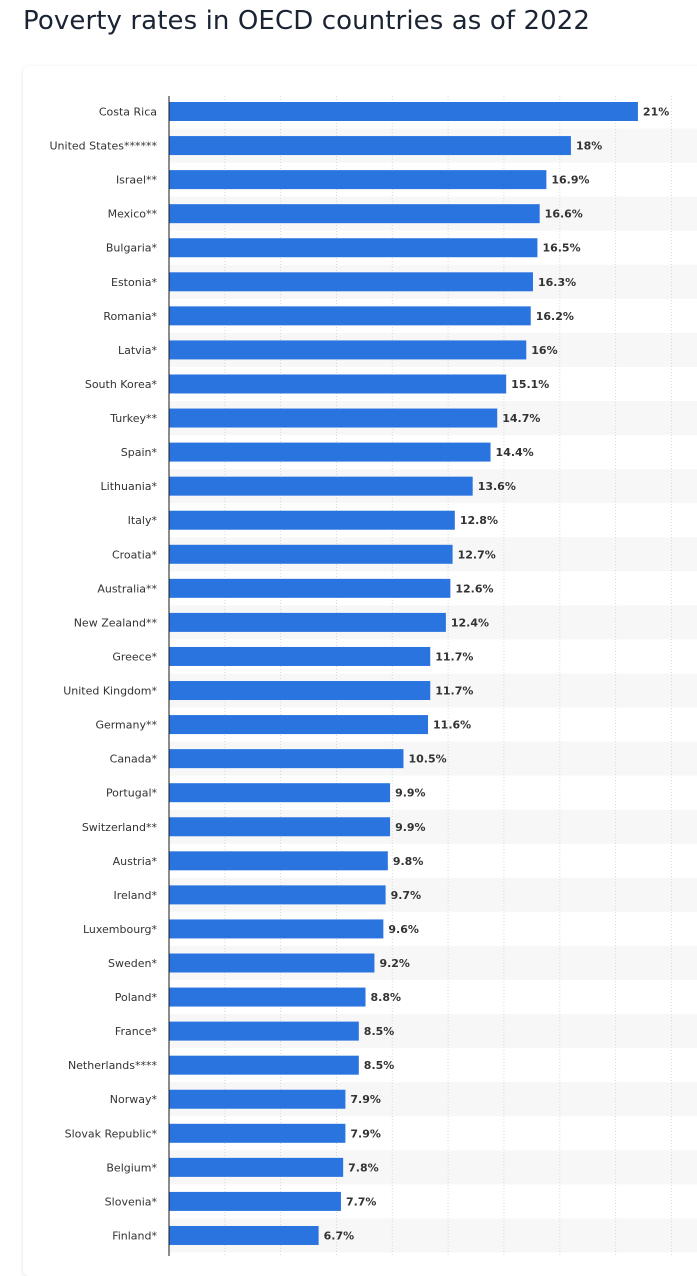 The width and height of the screenshot is (697, 1276). I want to click on value-label: 16.9%, so click(570, 180).